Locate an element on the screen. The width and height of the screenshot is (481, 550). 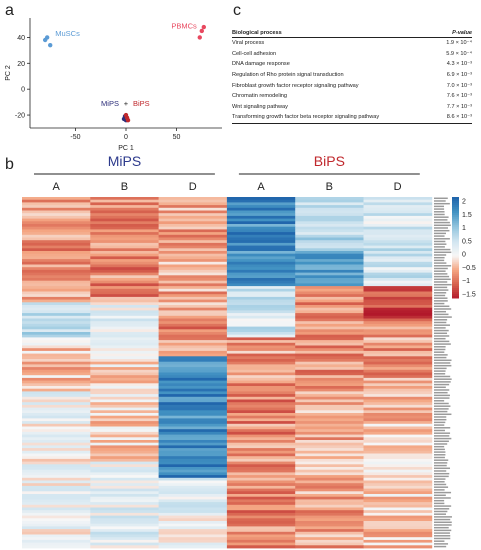
point-muscs is located at coordinates (47, 37).